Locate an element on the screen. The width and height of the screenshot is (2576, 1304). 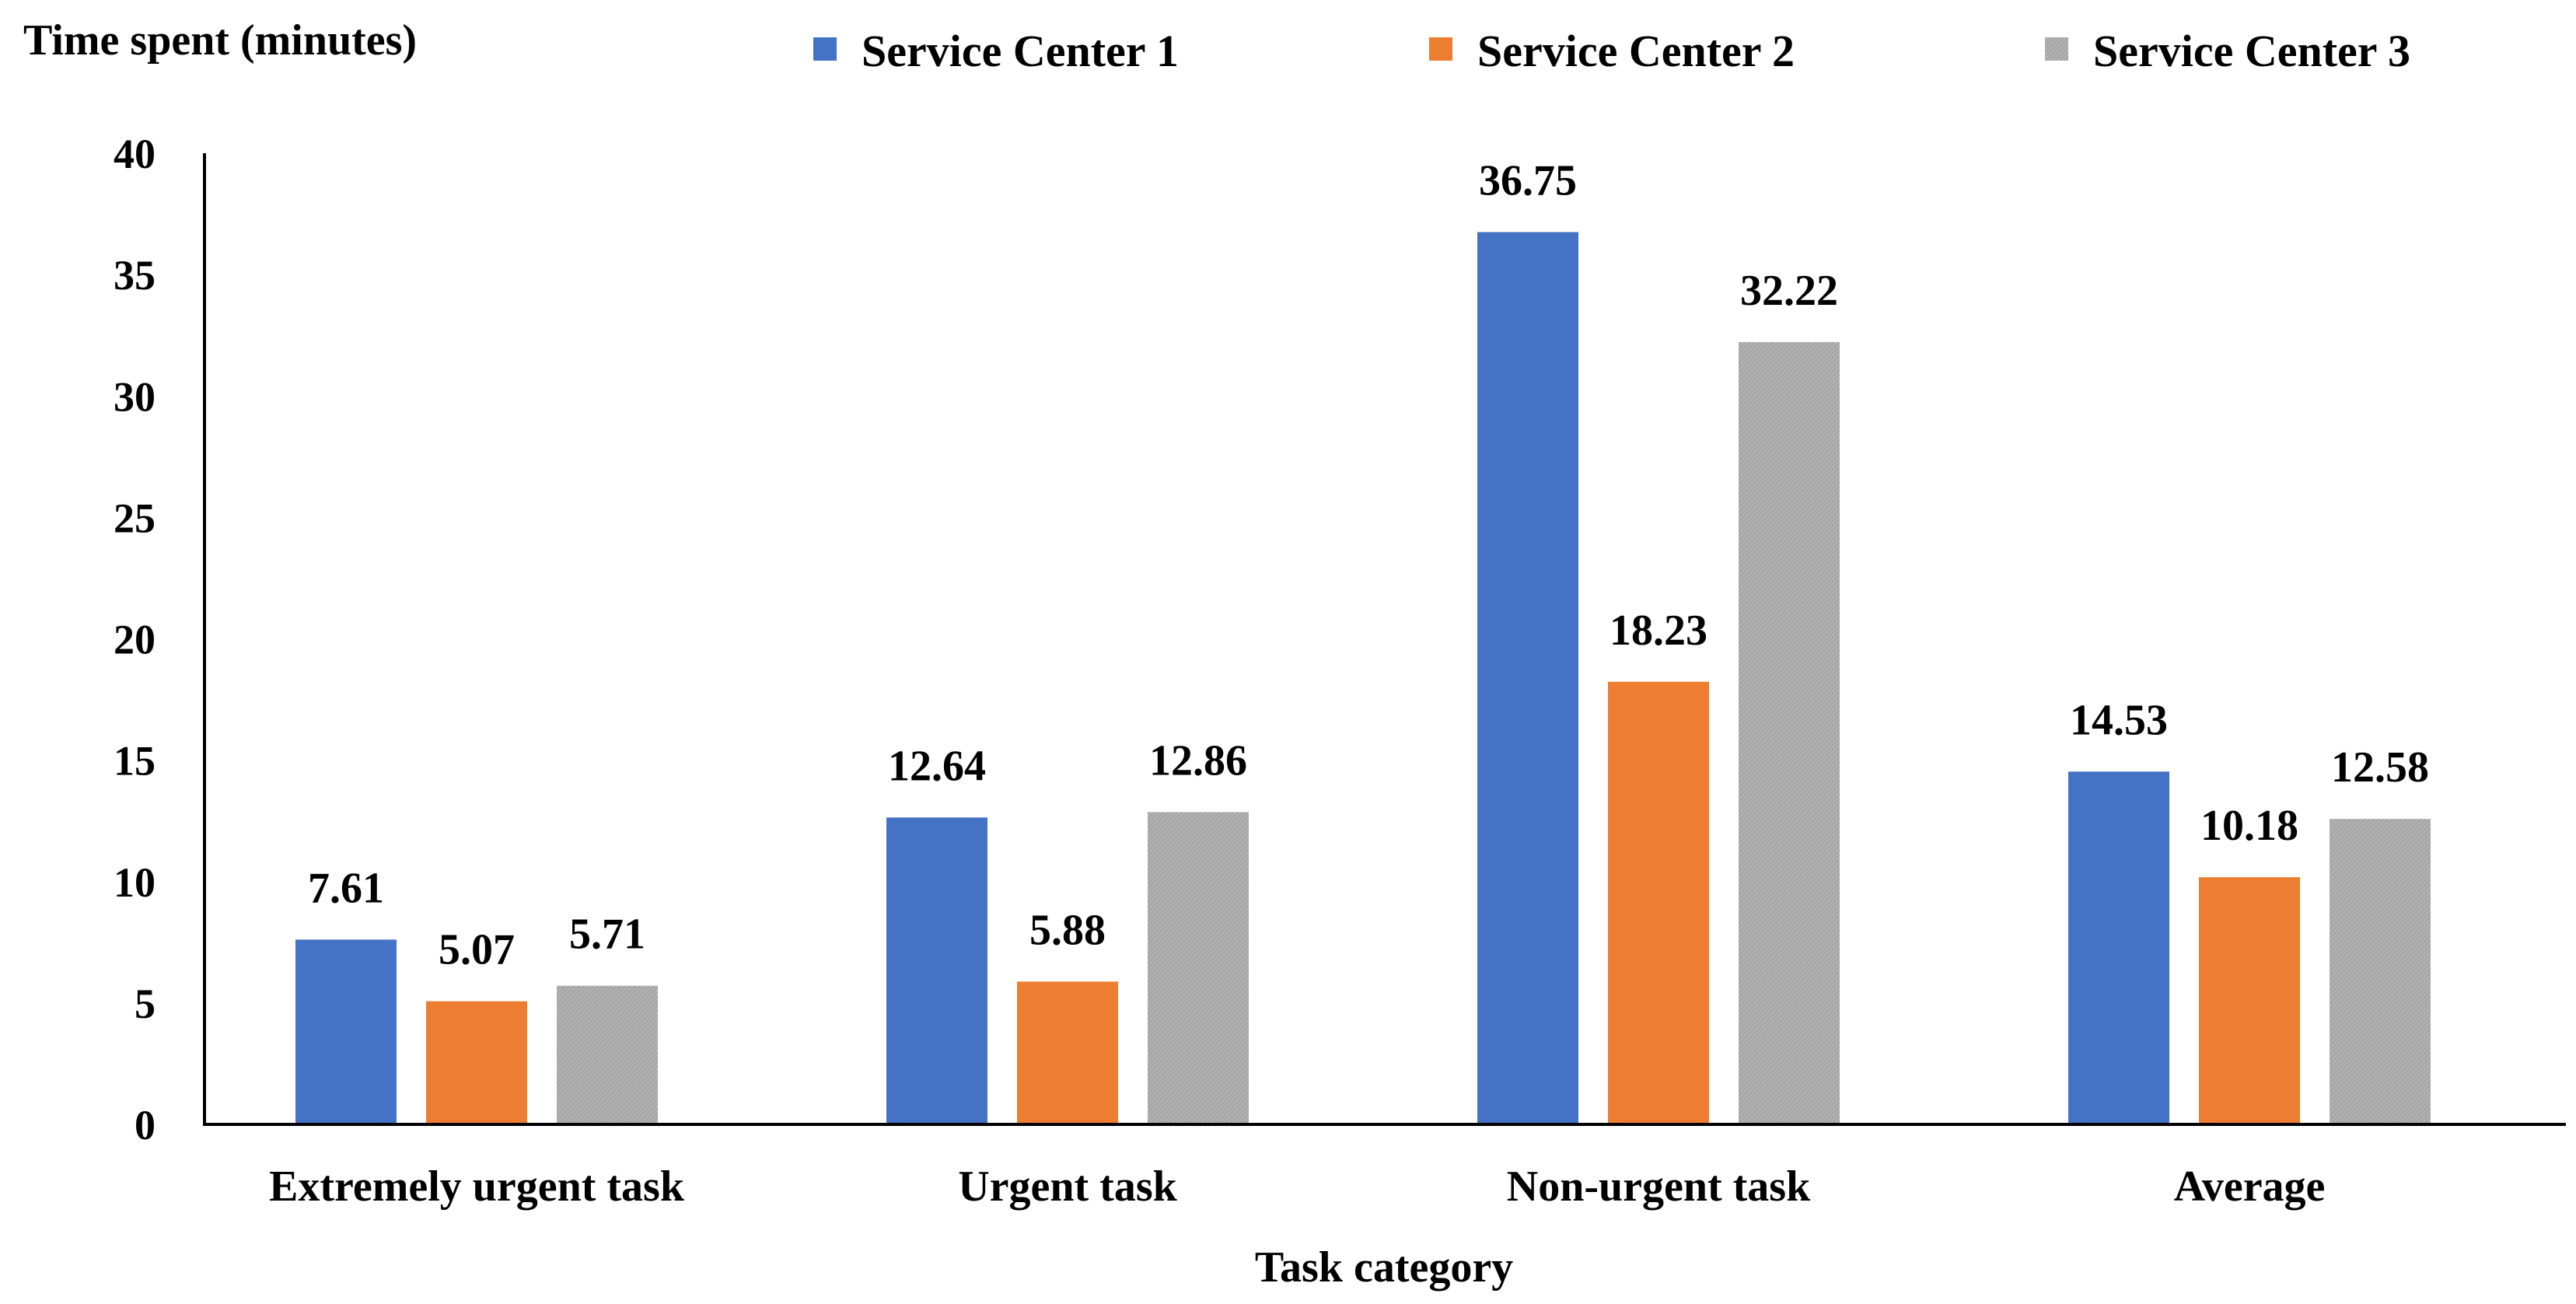
bar-value-label: 7.61 is located at coordinates (346, 888).